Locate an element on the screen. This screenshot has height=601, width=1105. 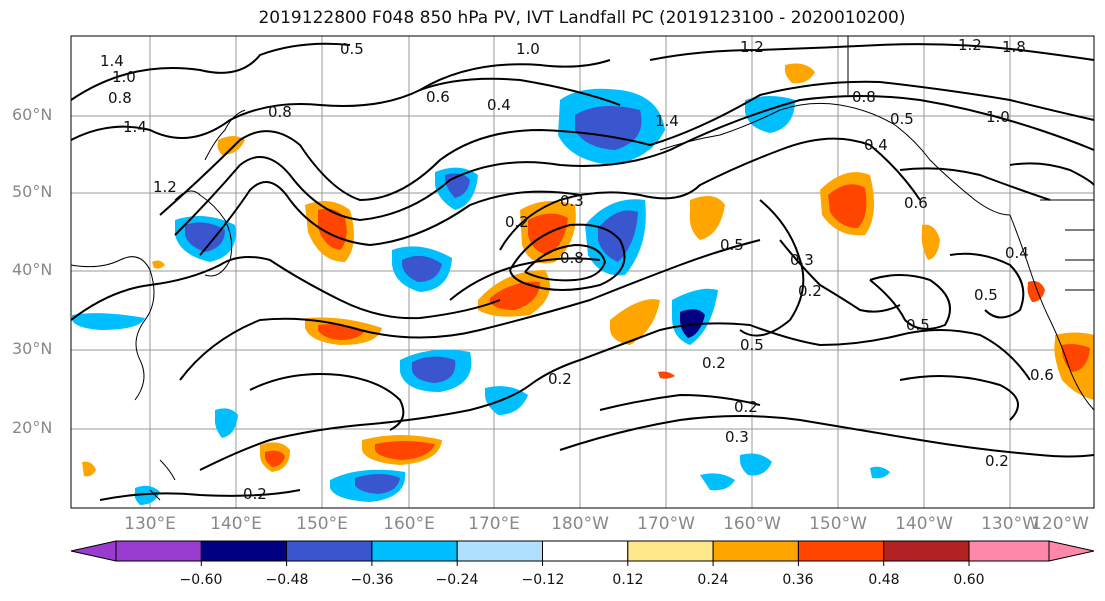
colorbar-tick-label: −0.36 is located at coordinates (372, 580).